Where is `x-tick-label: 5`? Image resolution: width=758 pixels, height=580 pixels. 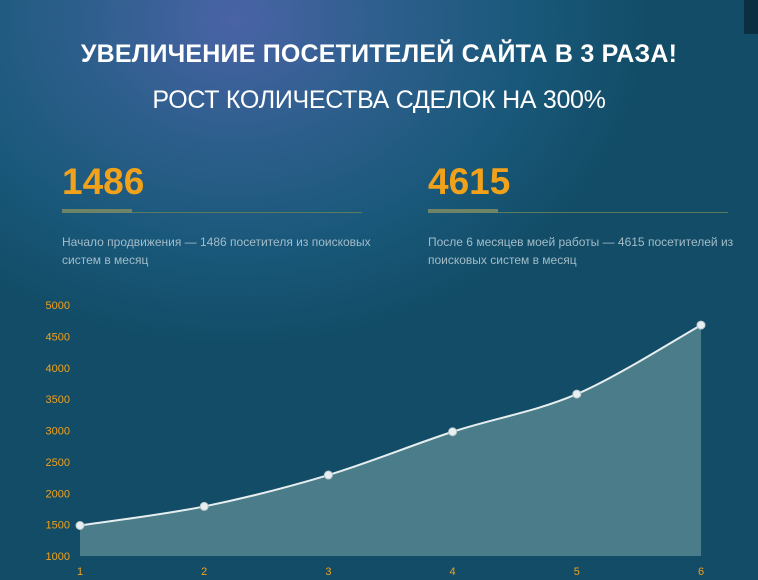
x-tick-label: 5 is located at coordinates (577, 572).